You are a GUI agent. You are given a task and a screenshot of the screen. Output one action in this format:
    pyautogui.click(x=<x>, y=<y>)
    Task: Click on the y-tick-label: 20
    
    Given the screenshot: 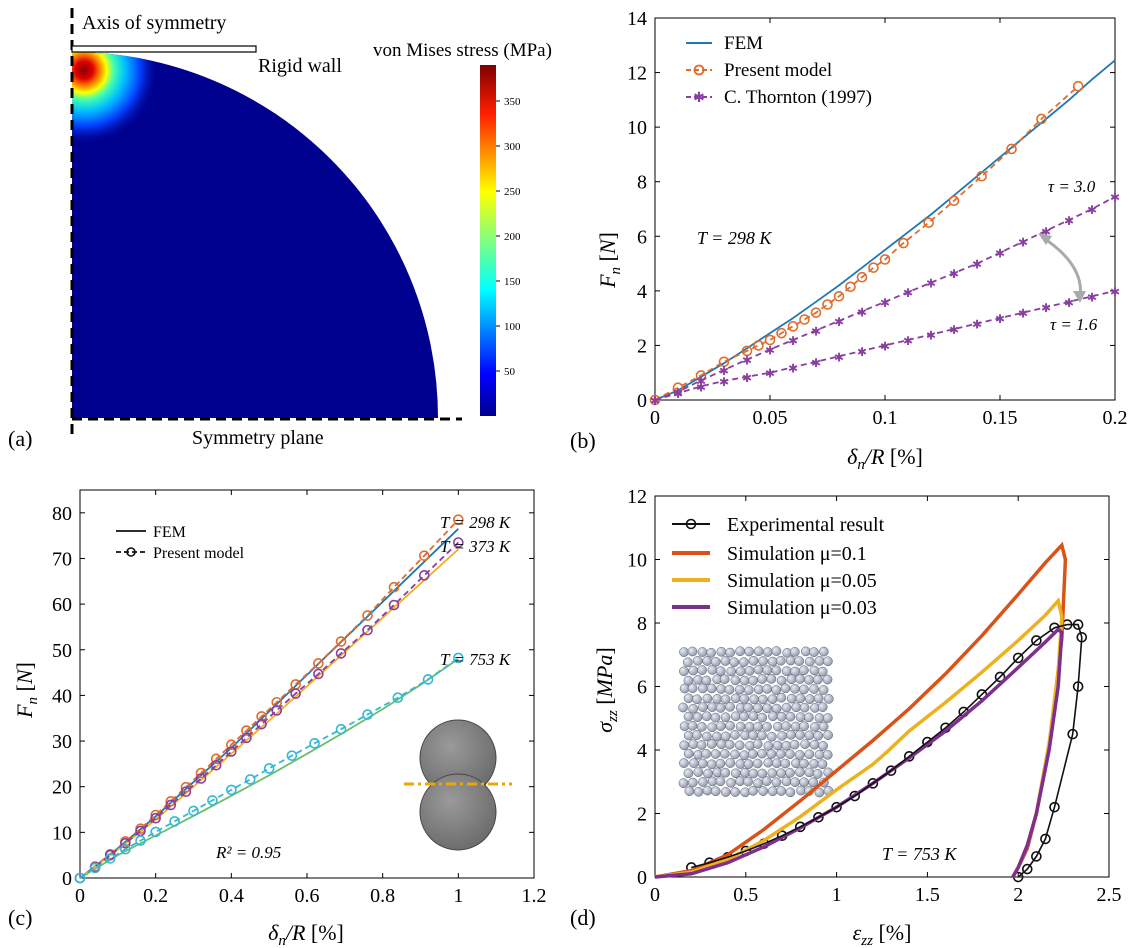 What is the action you would take?
    pyautogui.click(x=62, y=788)
    